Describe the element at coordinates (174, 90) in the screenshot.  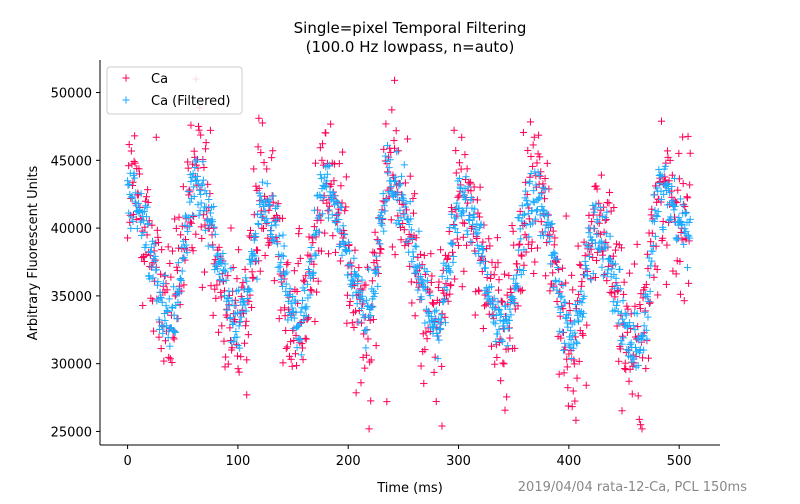
I see `legend-frame` at that location.